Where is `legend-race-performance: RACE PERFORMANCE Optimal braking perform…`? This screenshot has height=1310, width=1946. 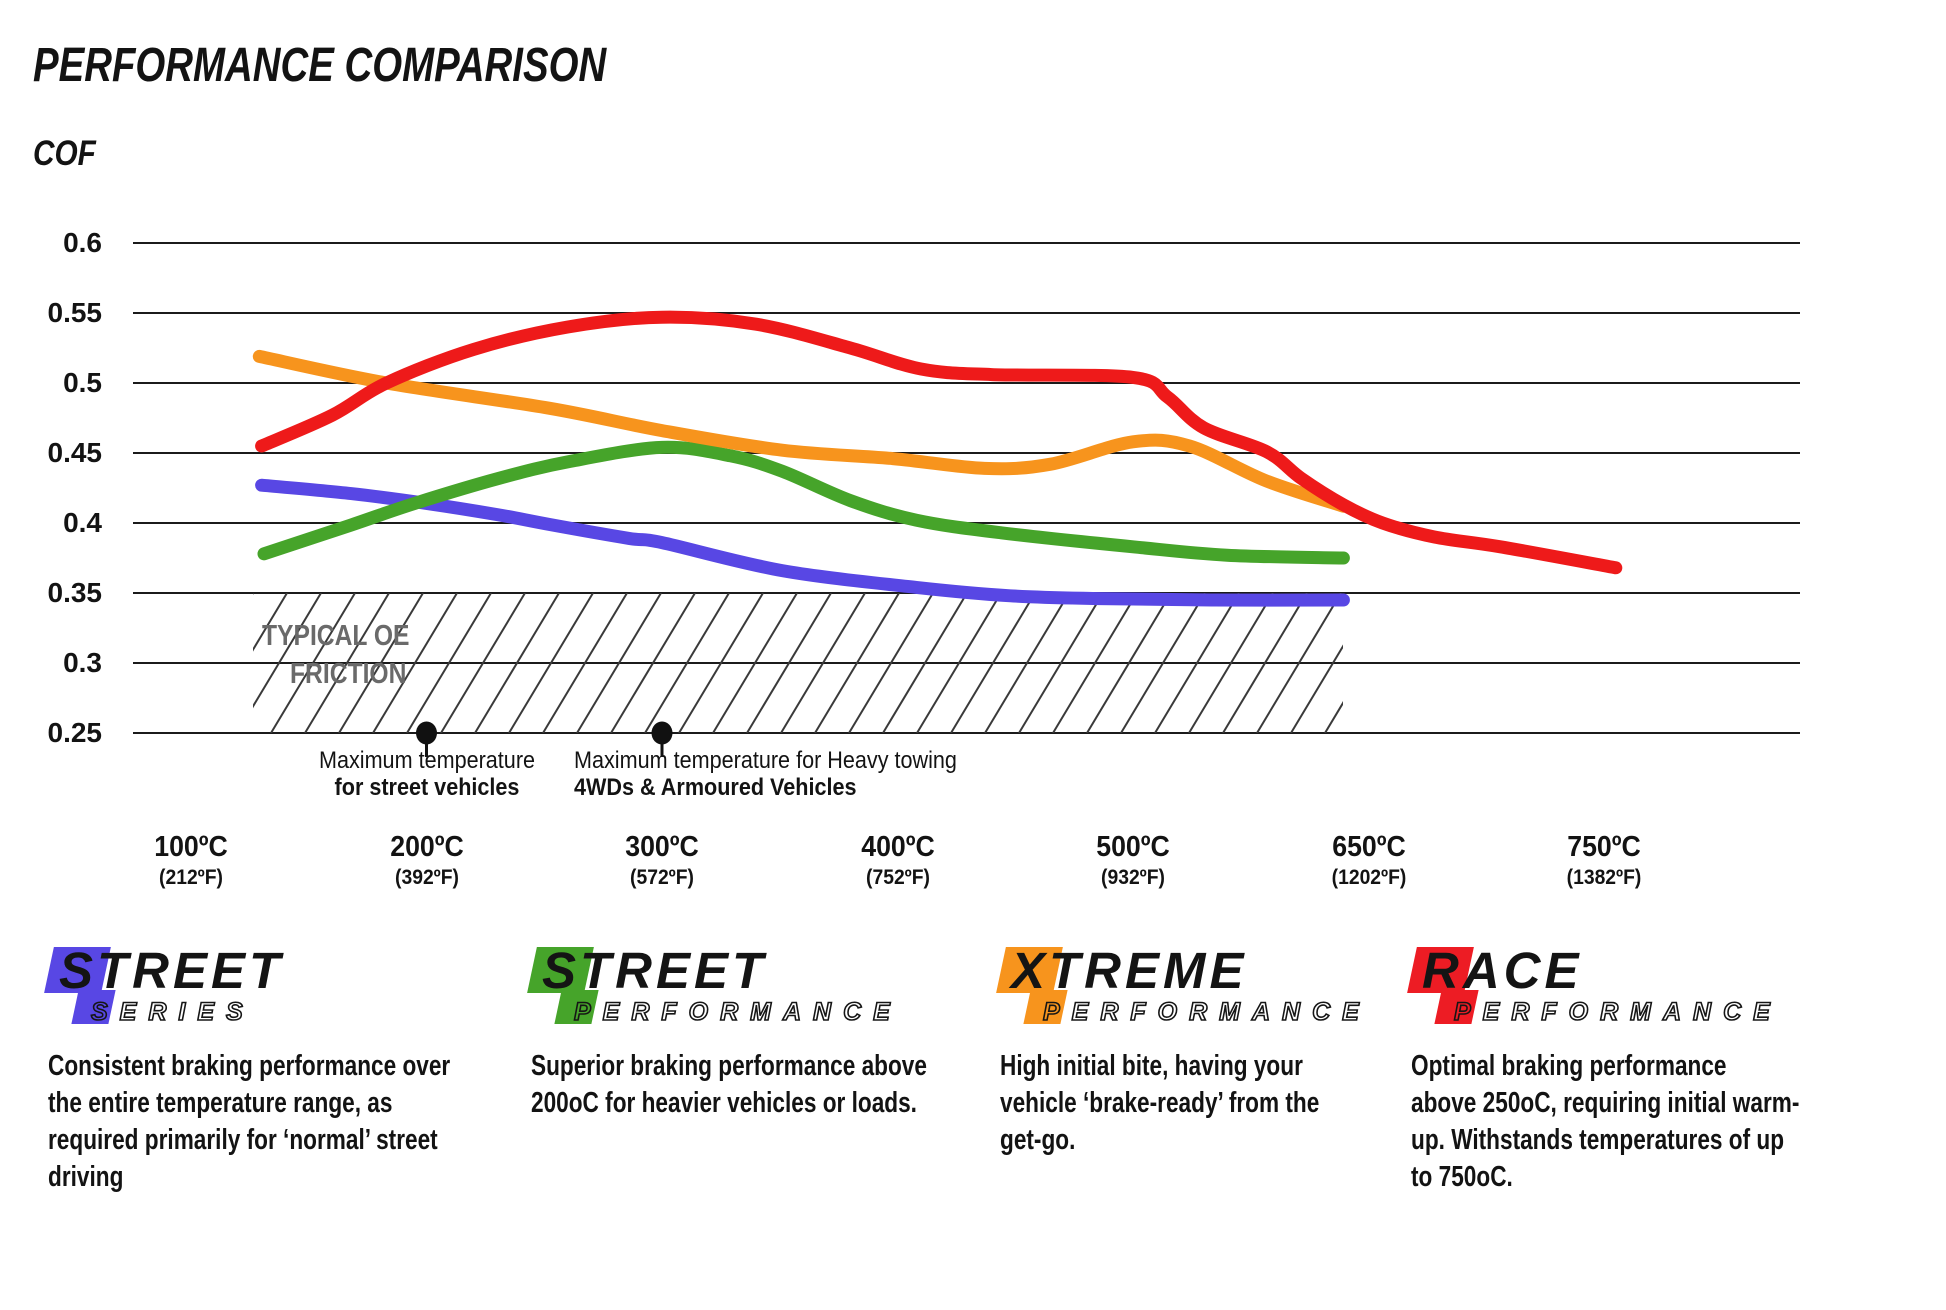 legend-race-performance: RACE PERFORMANCE Optimal braking perform… is located at coordinates (1642, 1067).